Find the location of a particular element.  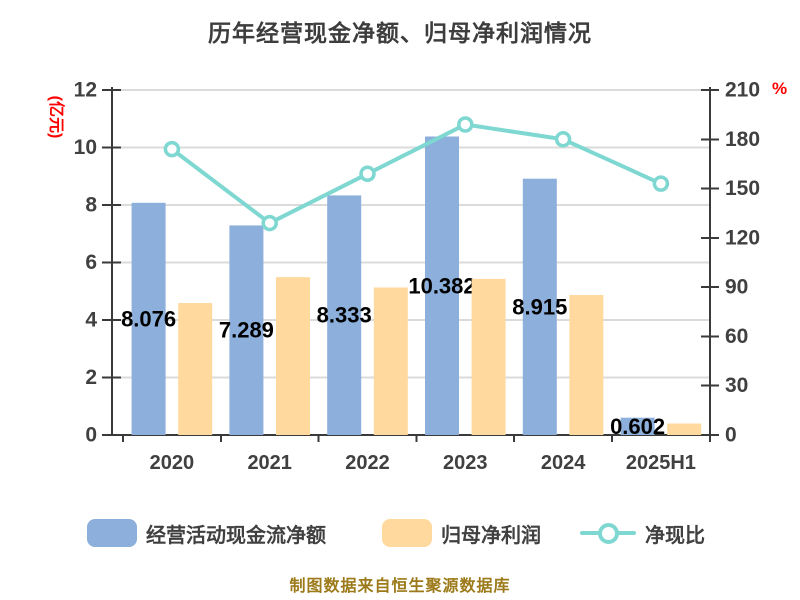

x-axis-category-label: 2022 is located at coordinates (367, 463).